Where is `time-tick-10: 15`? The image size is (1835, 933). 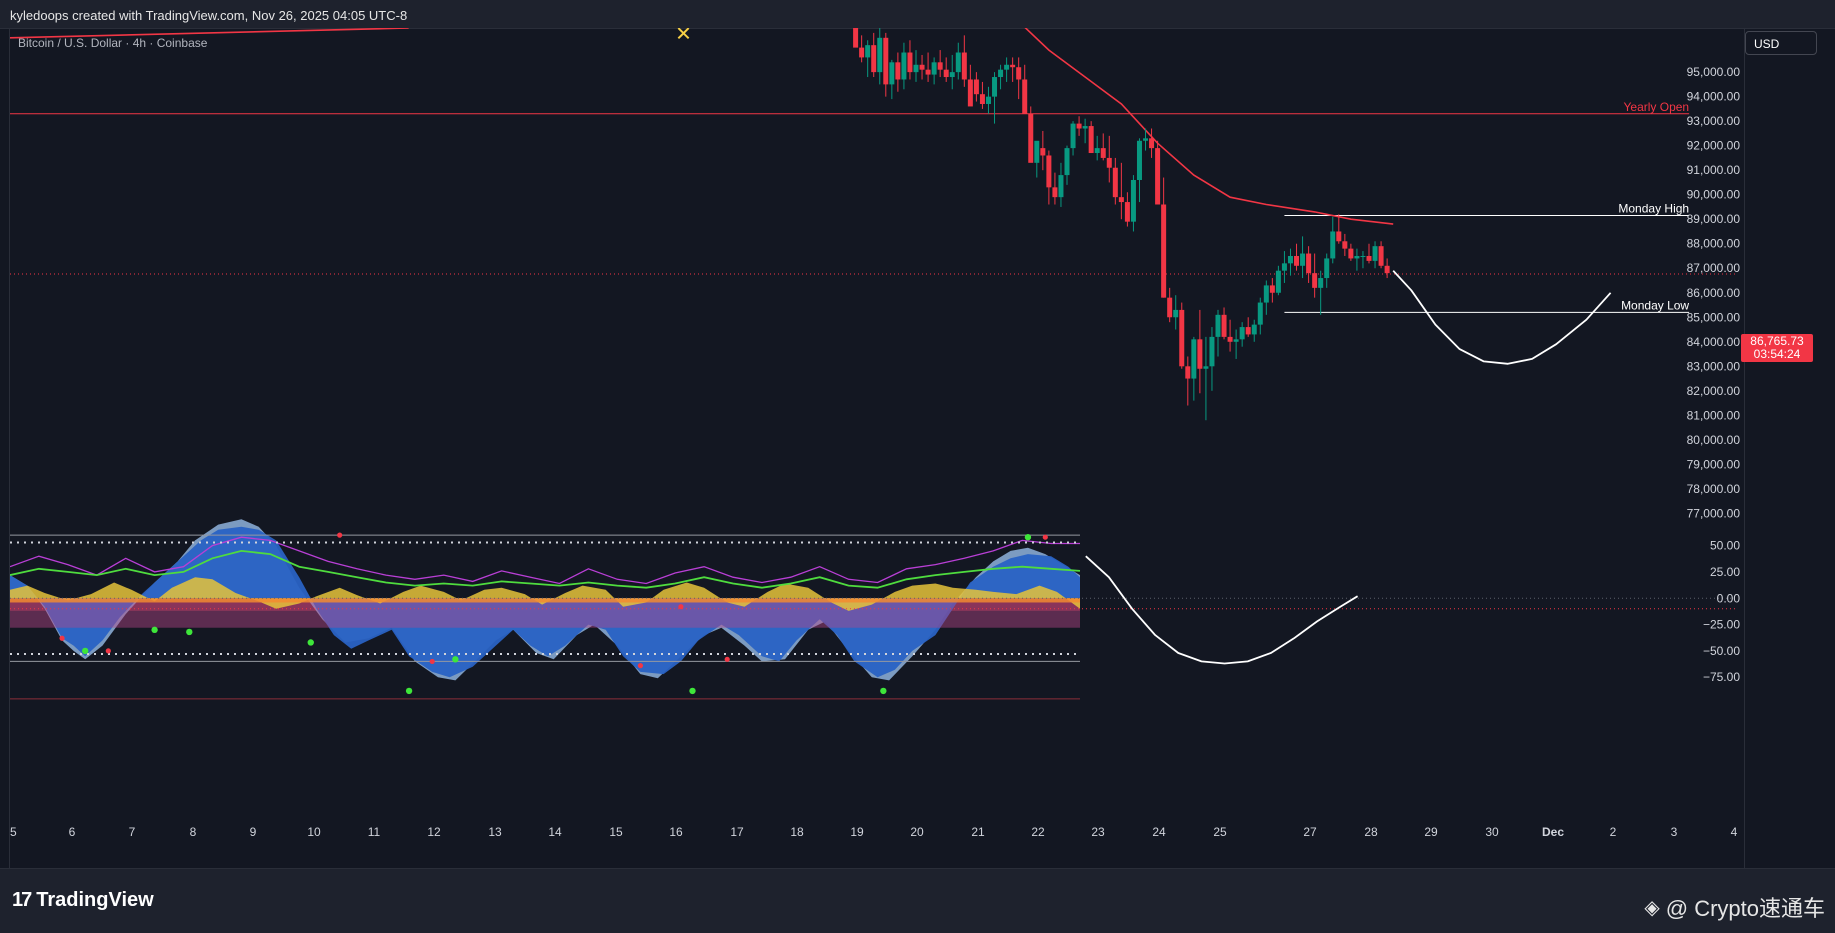
time-tick-10: 15 is located at coordinates (616, 832).